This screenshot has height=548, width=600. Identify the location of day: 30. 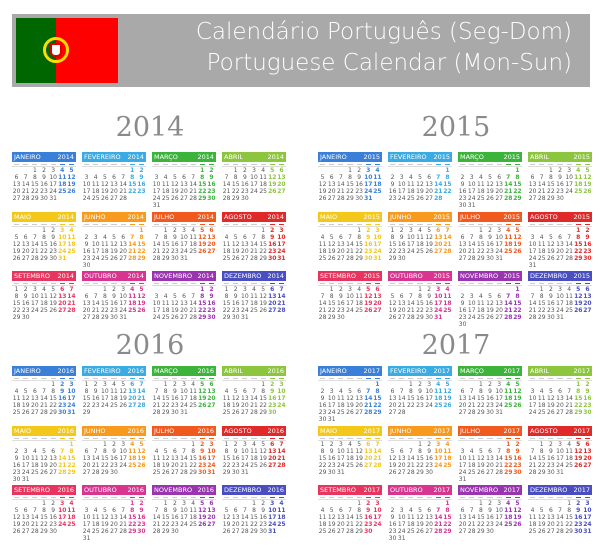
(16, 479).